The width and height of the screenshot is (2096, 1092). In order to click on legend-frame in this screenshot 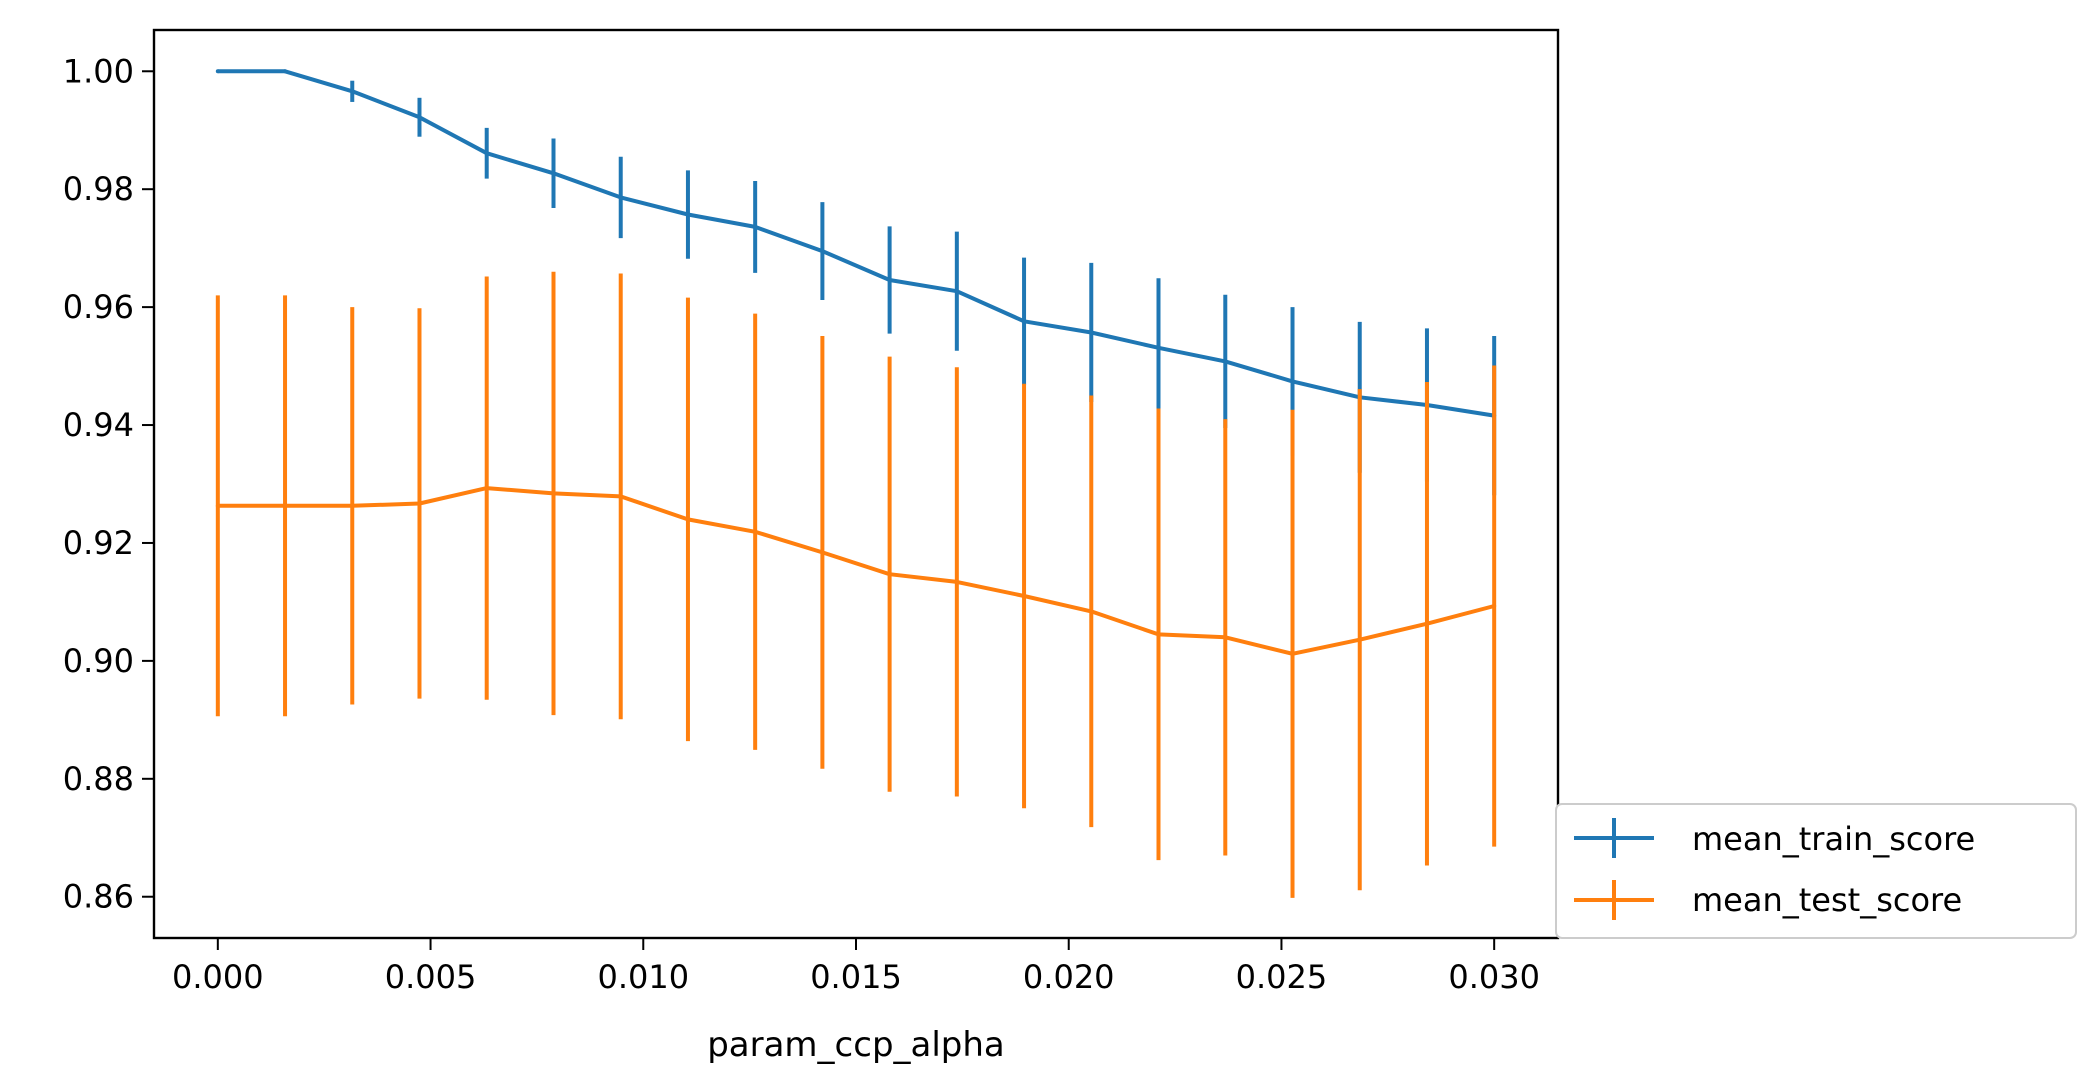, I will do `click(1816, 871)`.